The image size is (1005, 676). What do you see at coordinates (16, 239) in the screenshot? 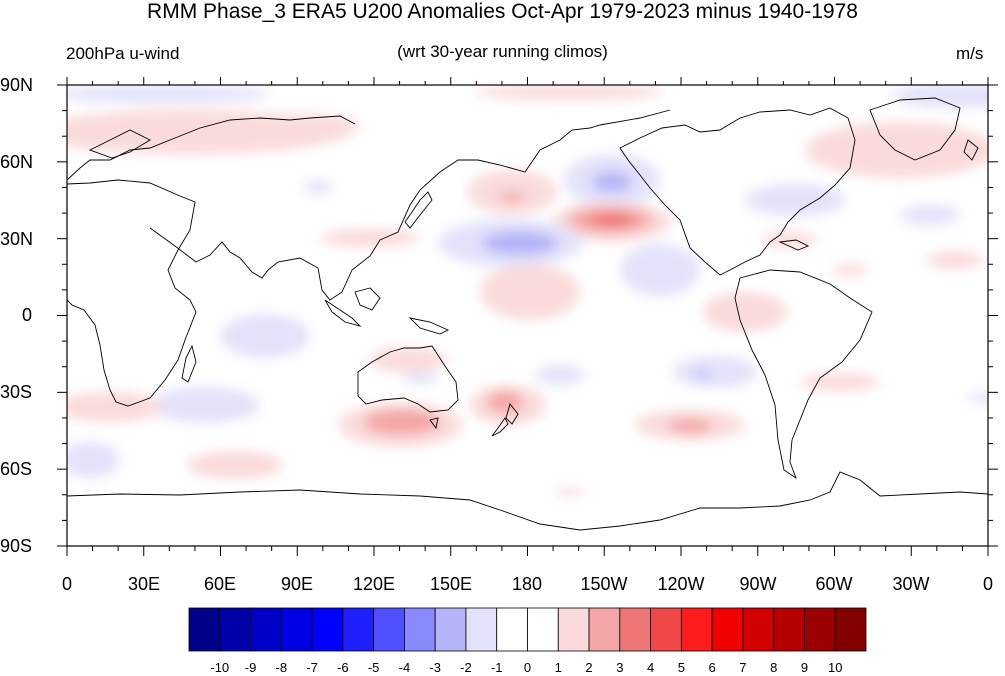
I see `lat-label-30n: 30N` at bounding box center [16, 239].